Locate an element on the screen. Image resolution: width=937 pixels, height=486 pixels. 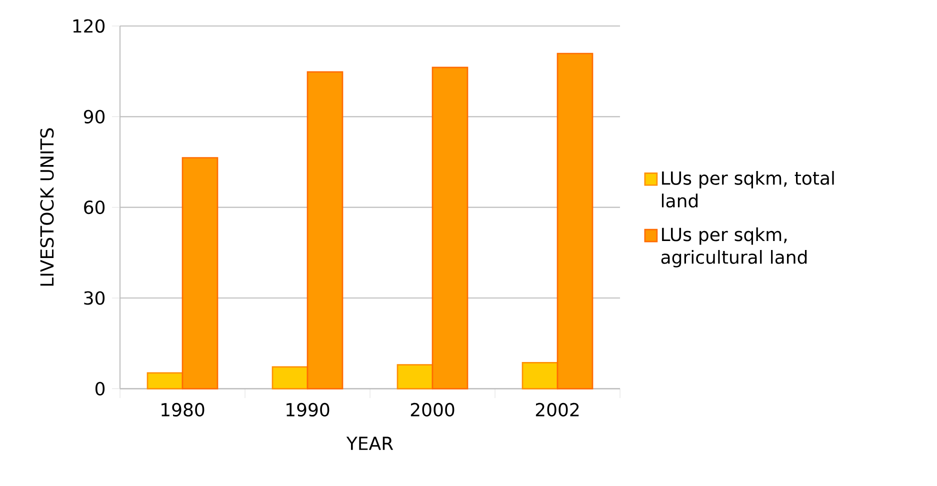
y-tick-label: 120 is located at coordinates (89, 26).